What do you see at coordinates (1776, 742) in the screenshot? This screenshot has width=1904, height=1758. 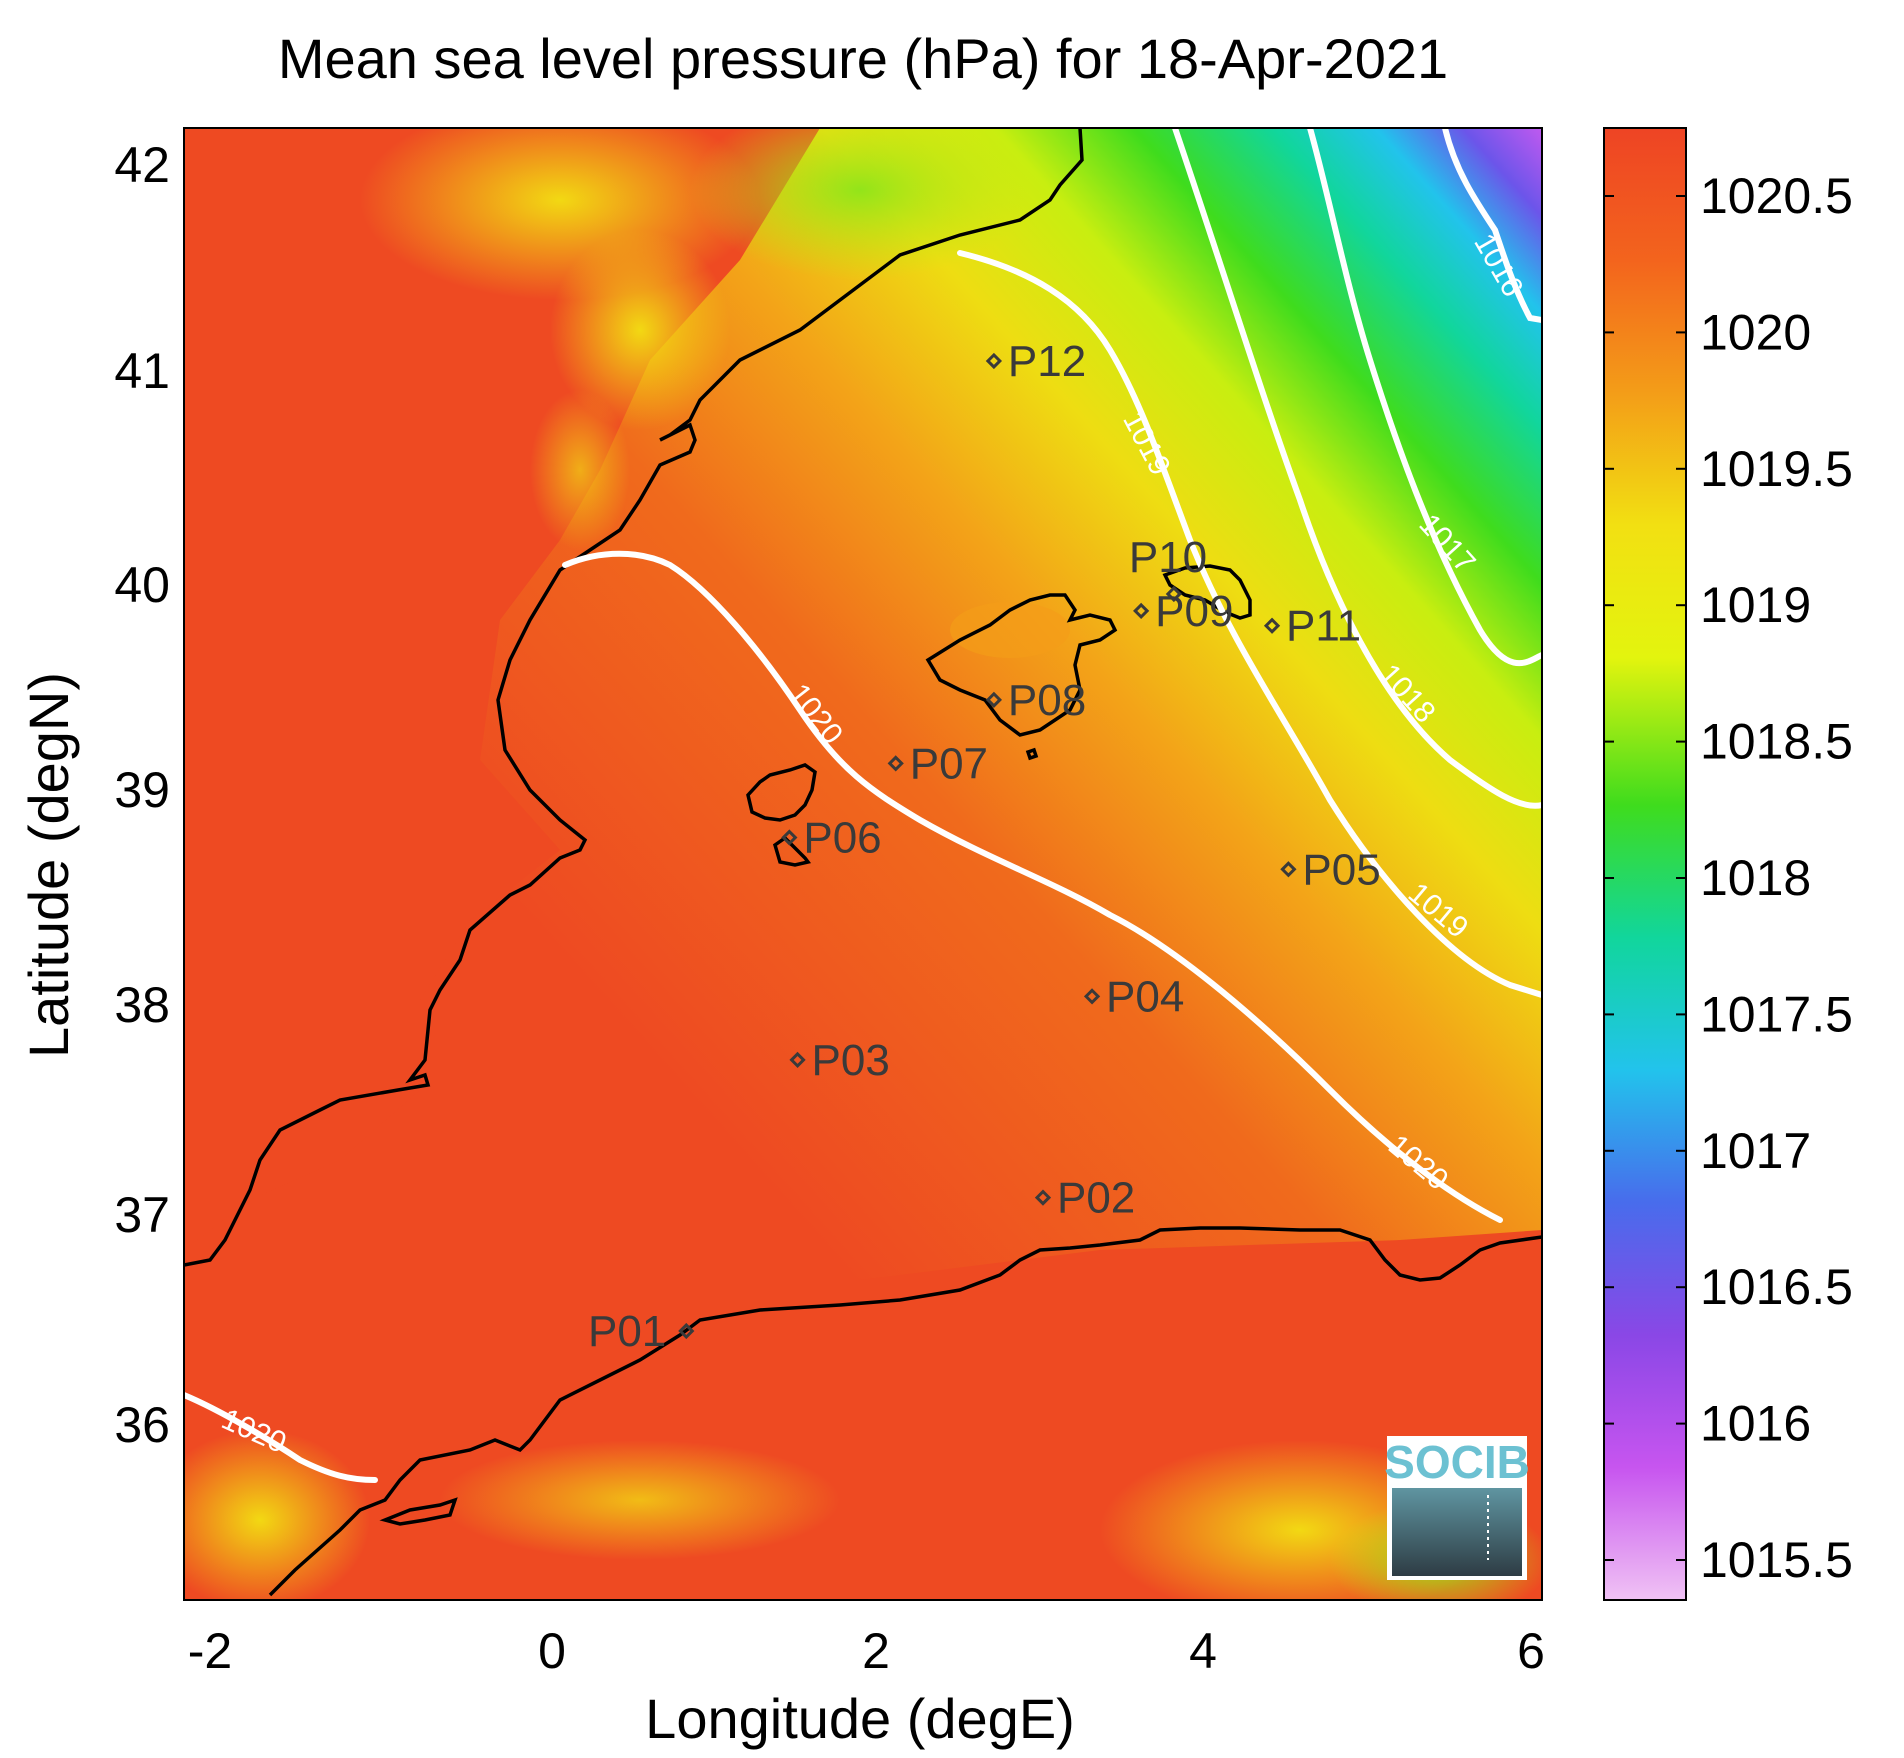 I see `colorbar-tick-label: 1018.5` at bounding box center [1776, 742].